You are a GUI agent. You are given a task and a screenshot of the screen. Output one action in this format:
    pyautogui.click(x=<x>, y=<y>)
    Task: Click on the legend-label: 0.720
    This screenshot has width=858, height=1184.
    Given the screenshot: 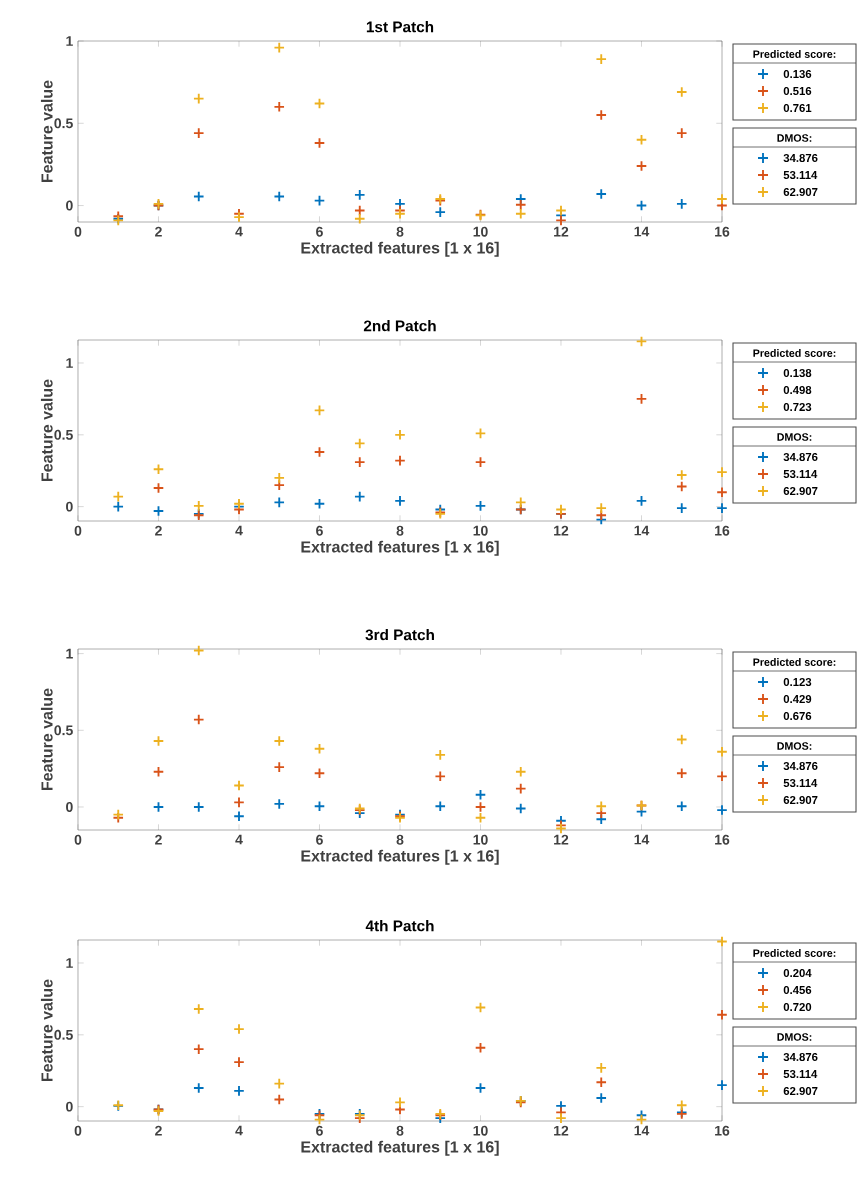 What is the action you would take?
    pyautogui.click(x=797, y=1007)
    